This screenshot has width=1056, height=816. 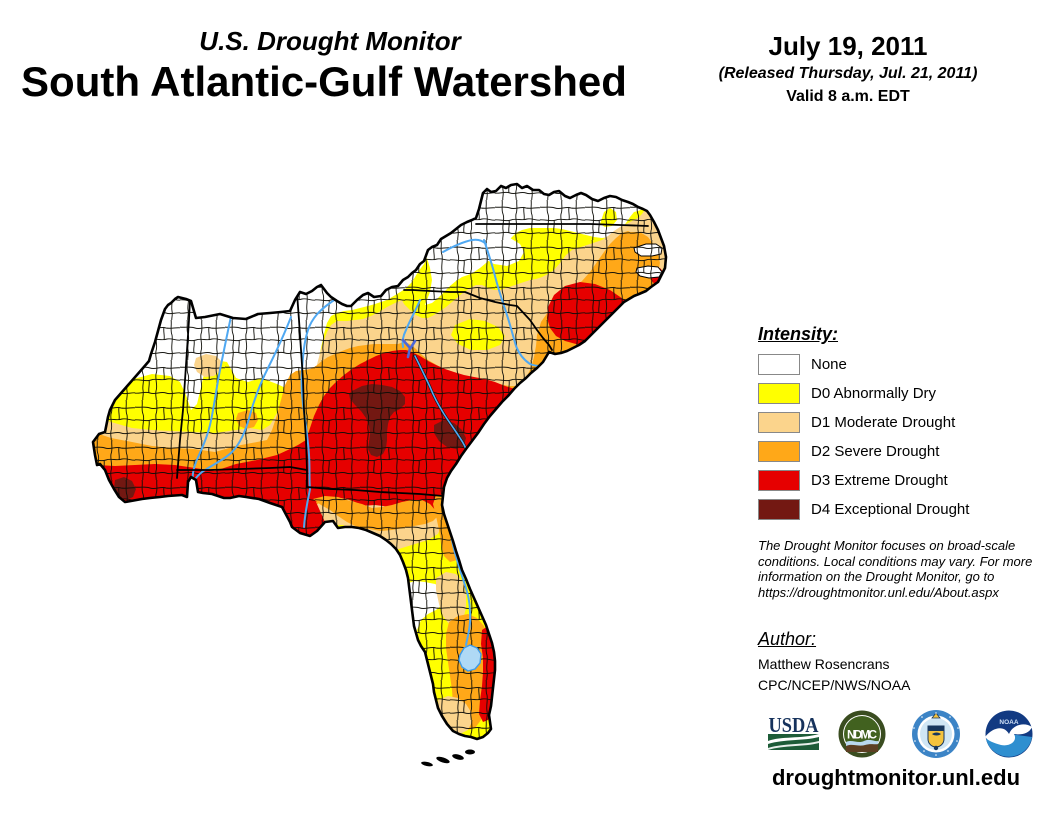 I want to click on svg-text: USDA, so click(x=794, y=725).